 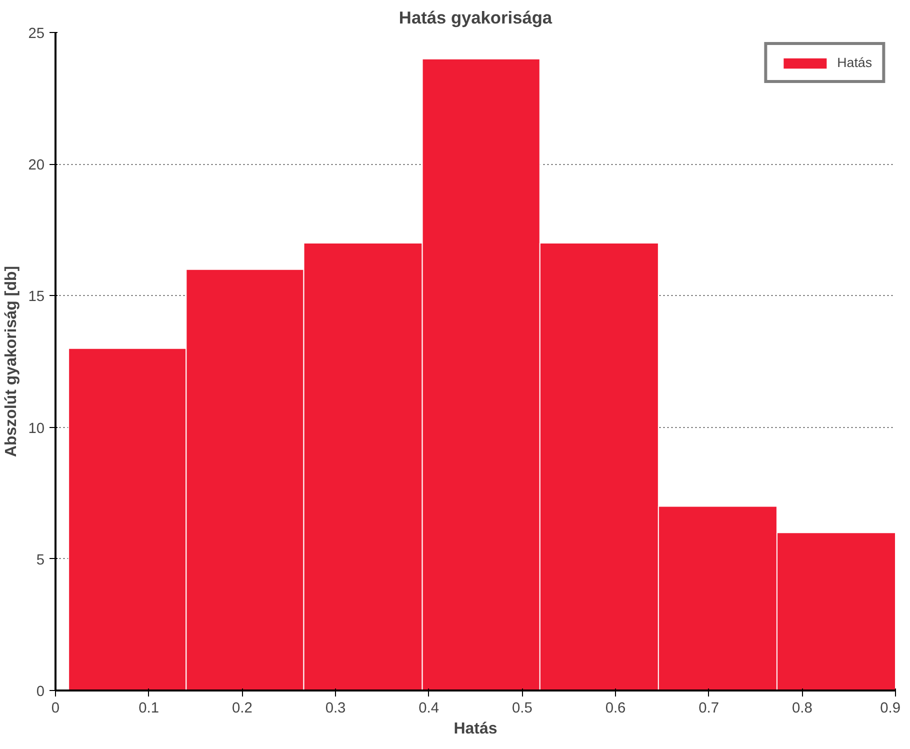 I want to click on y-tick-label: 10, so click(x=36, y=428).